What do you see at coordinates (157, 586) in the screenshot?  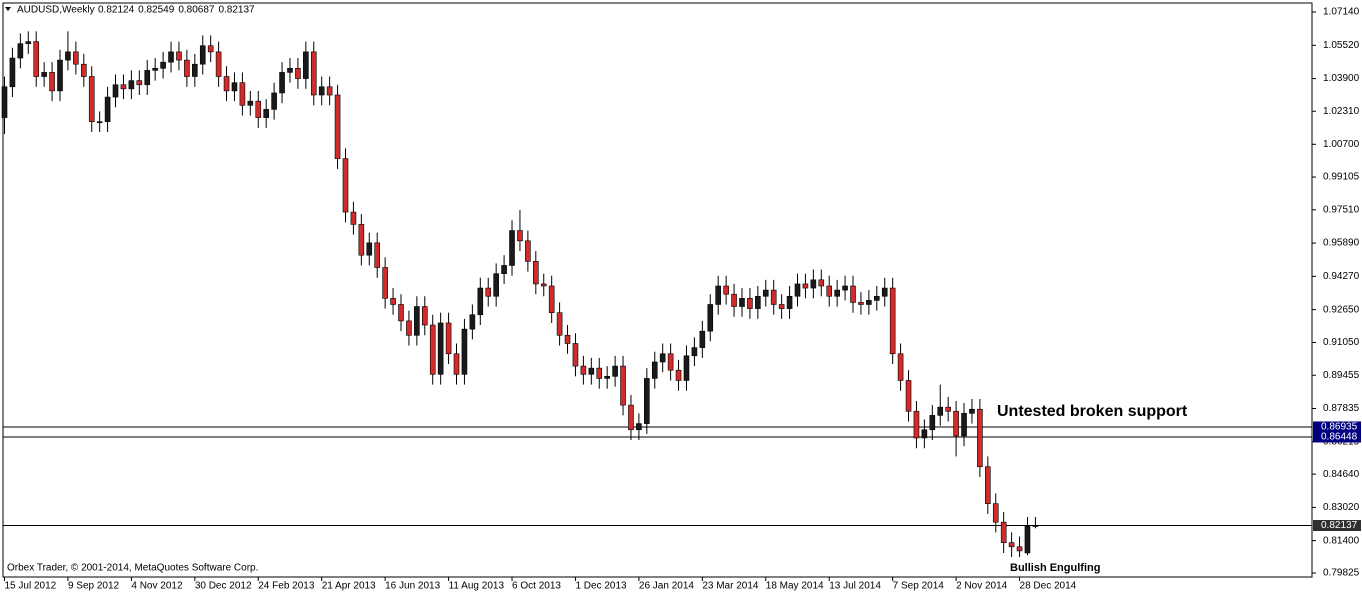 I see `x-tick-label: 4 Nov 2012` at bounding box center [157, 586].